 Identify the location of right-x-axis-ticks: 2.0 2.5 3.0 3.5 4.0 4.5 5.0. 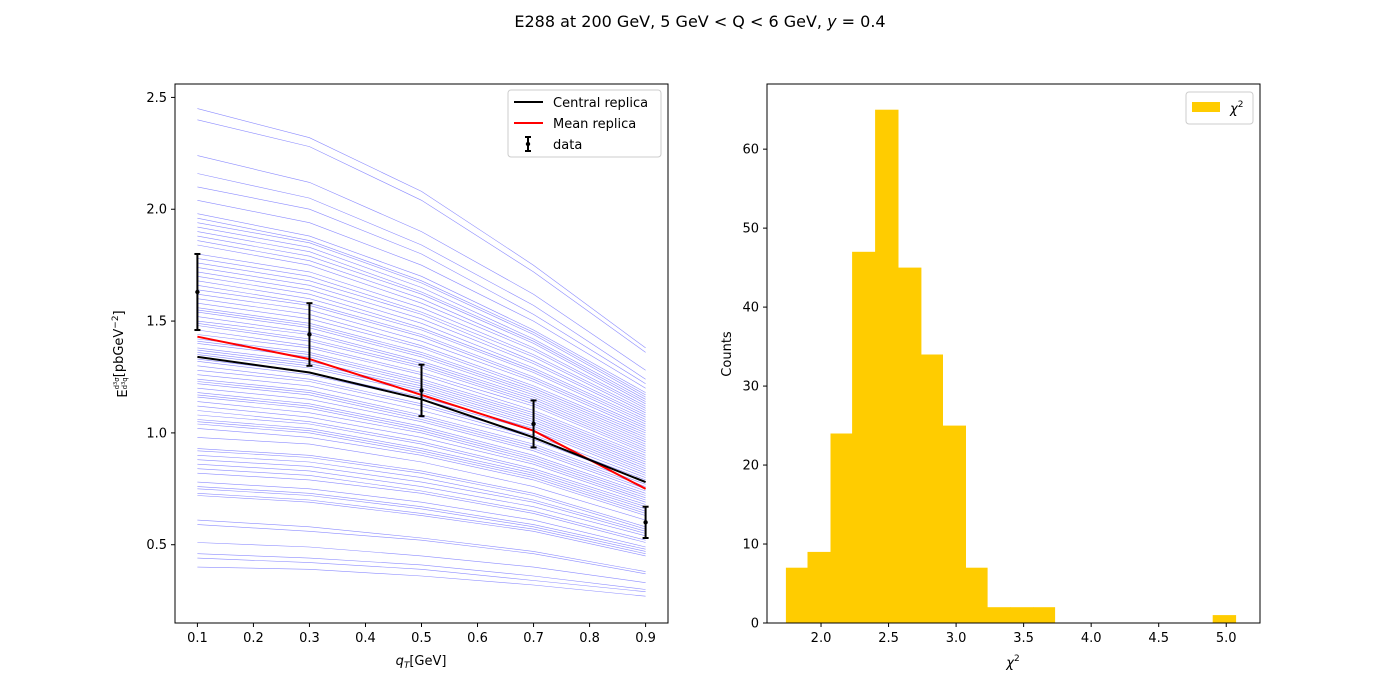
(1024, 634).